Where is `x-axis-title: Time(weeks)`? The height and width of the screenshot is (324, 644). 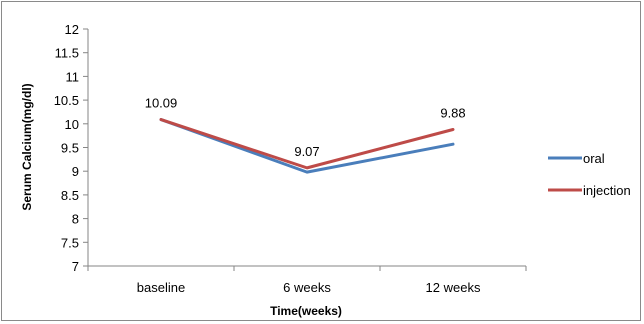
x-axis-title: Time(weeks) is located at coordinates (306, 311).